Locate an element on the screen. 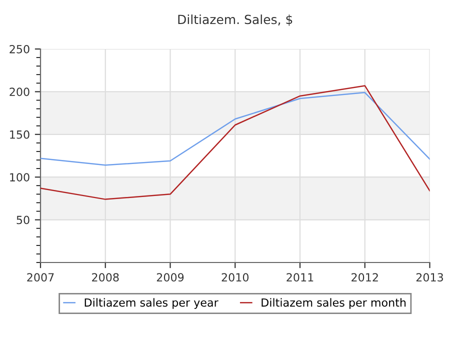 This screenshot has height=350, width=450. y-tick-label: 50 is located at coordinates (23, 220).